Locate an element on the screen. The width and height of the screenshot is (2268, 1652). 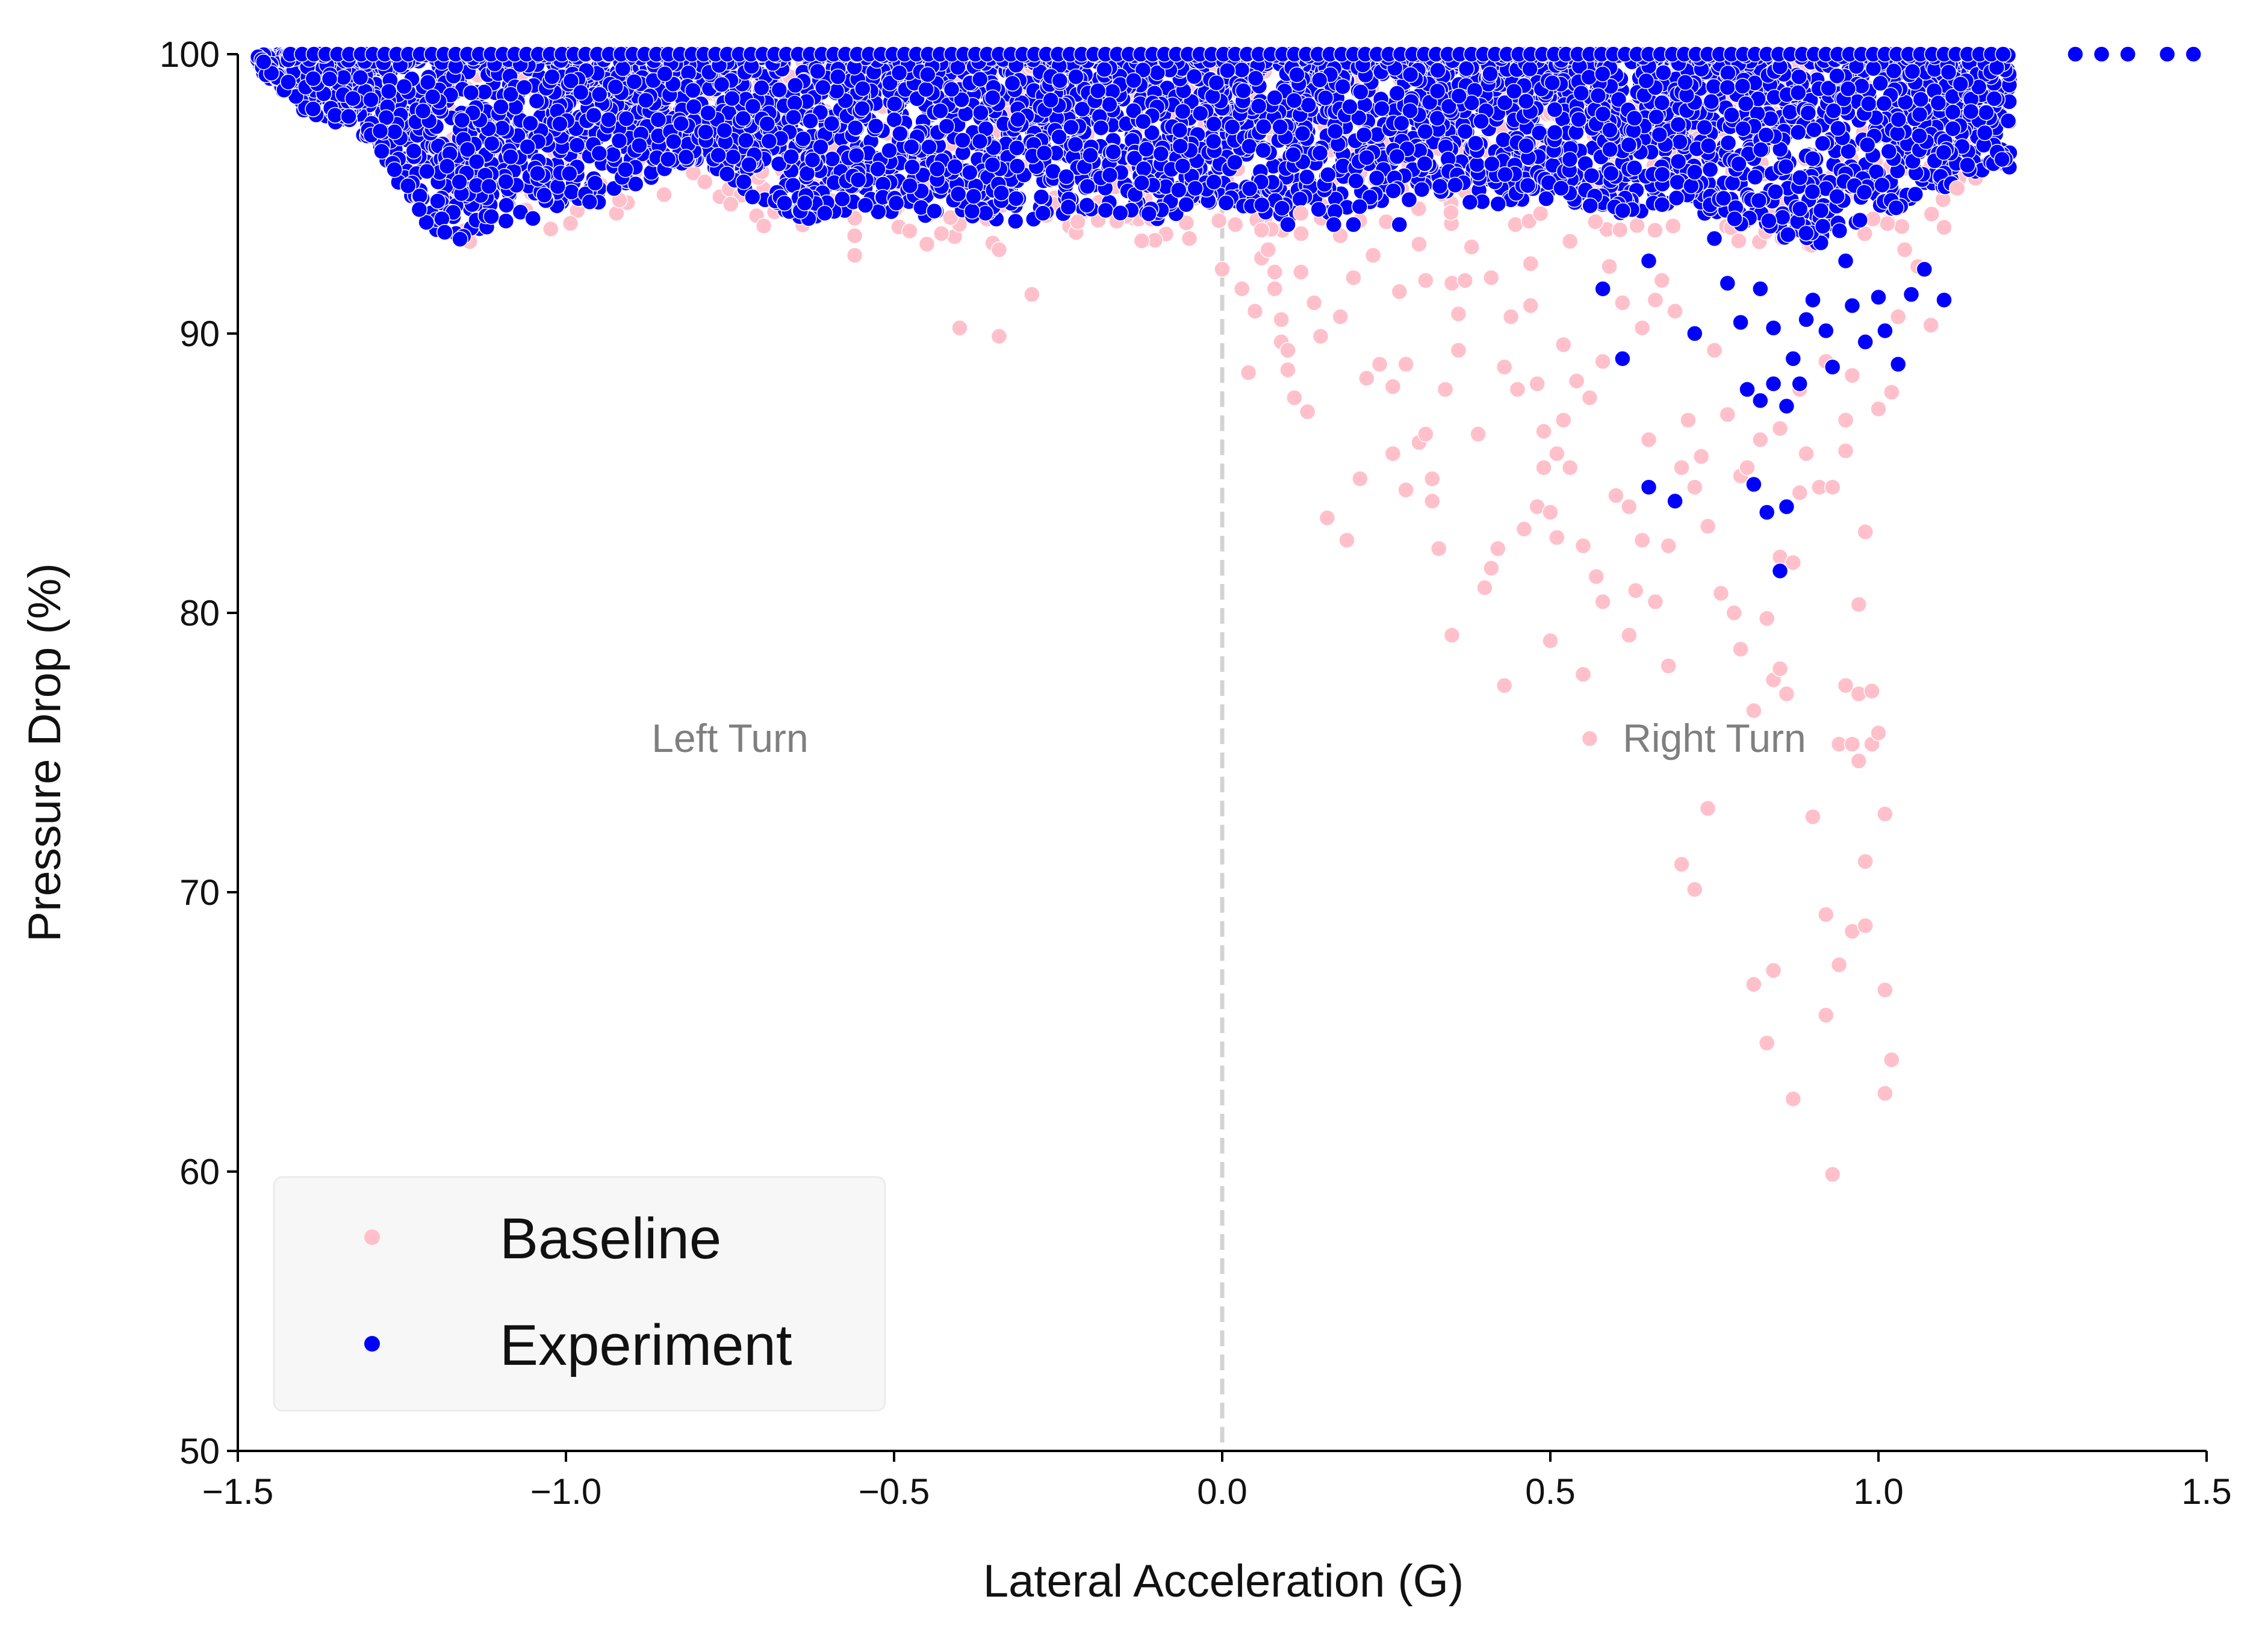
y-tick-label: 80 is located at coordinates (199, 613).